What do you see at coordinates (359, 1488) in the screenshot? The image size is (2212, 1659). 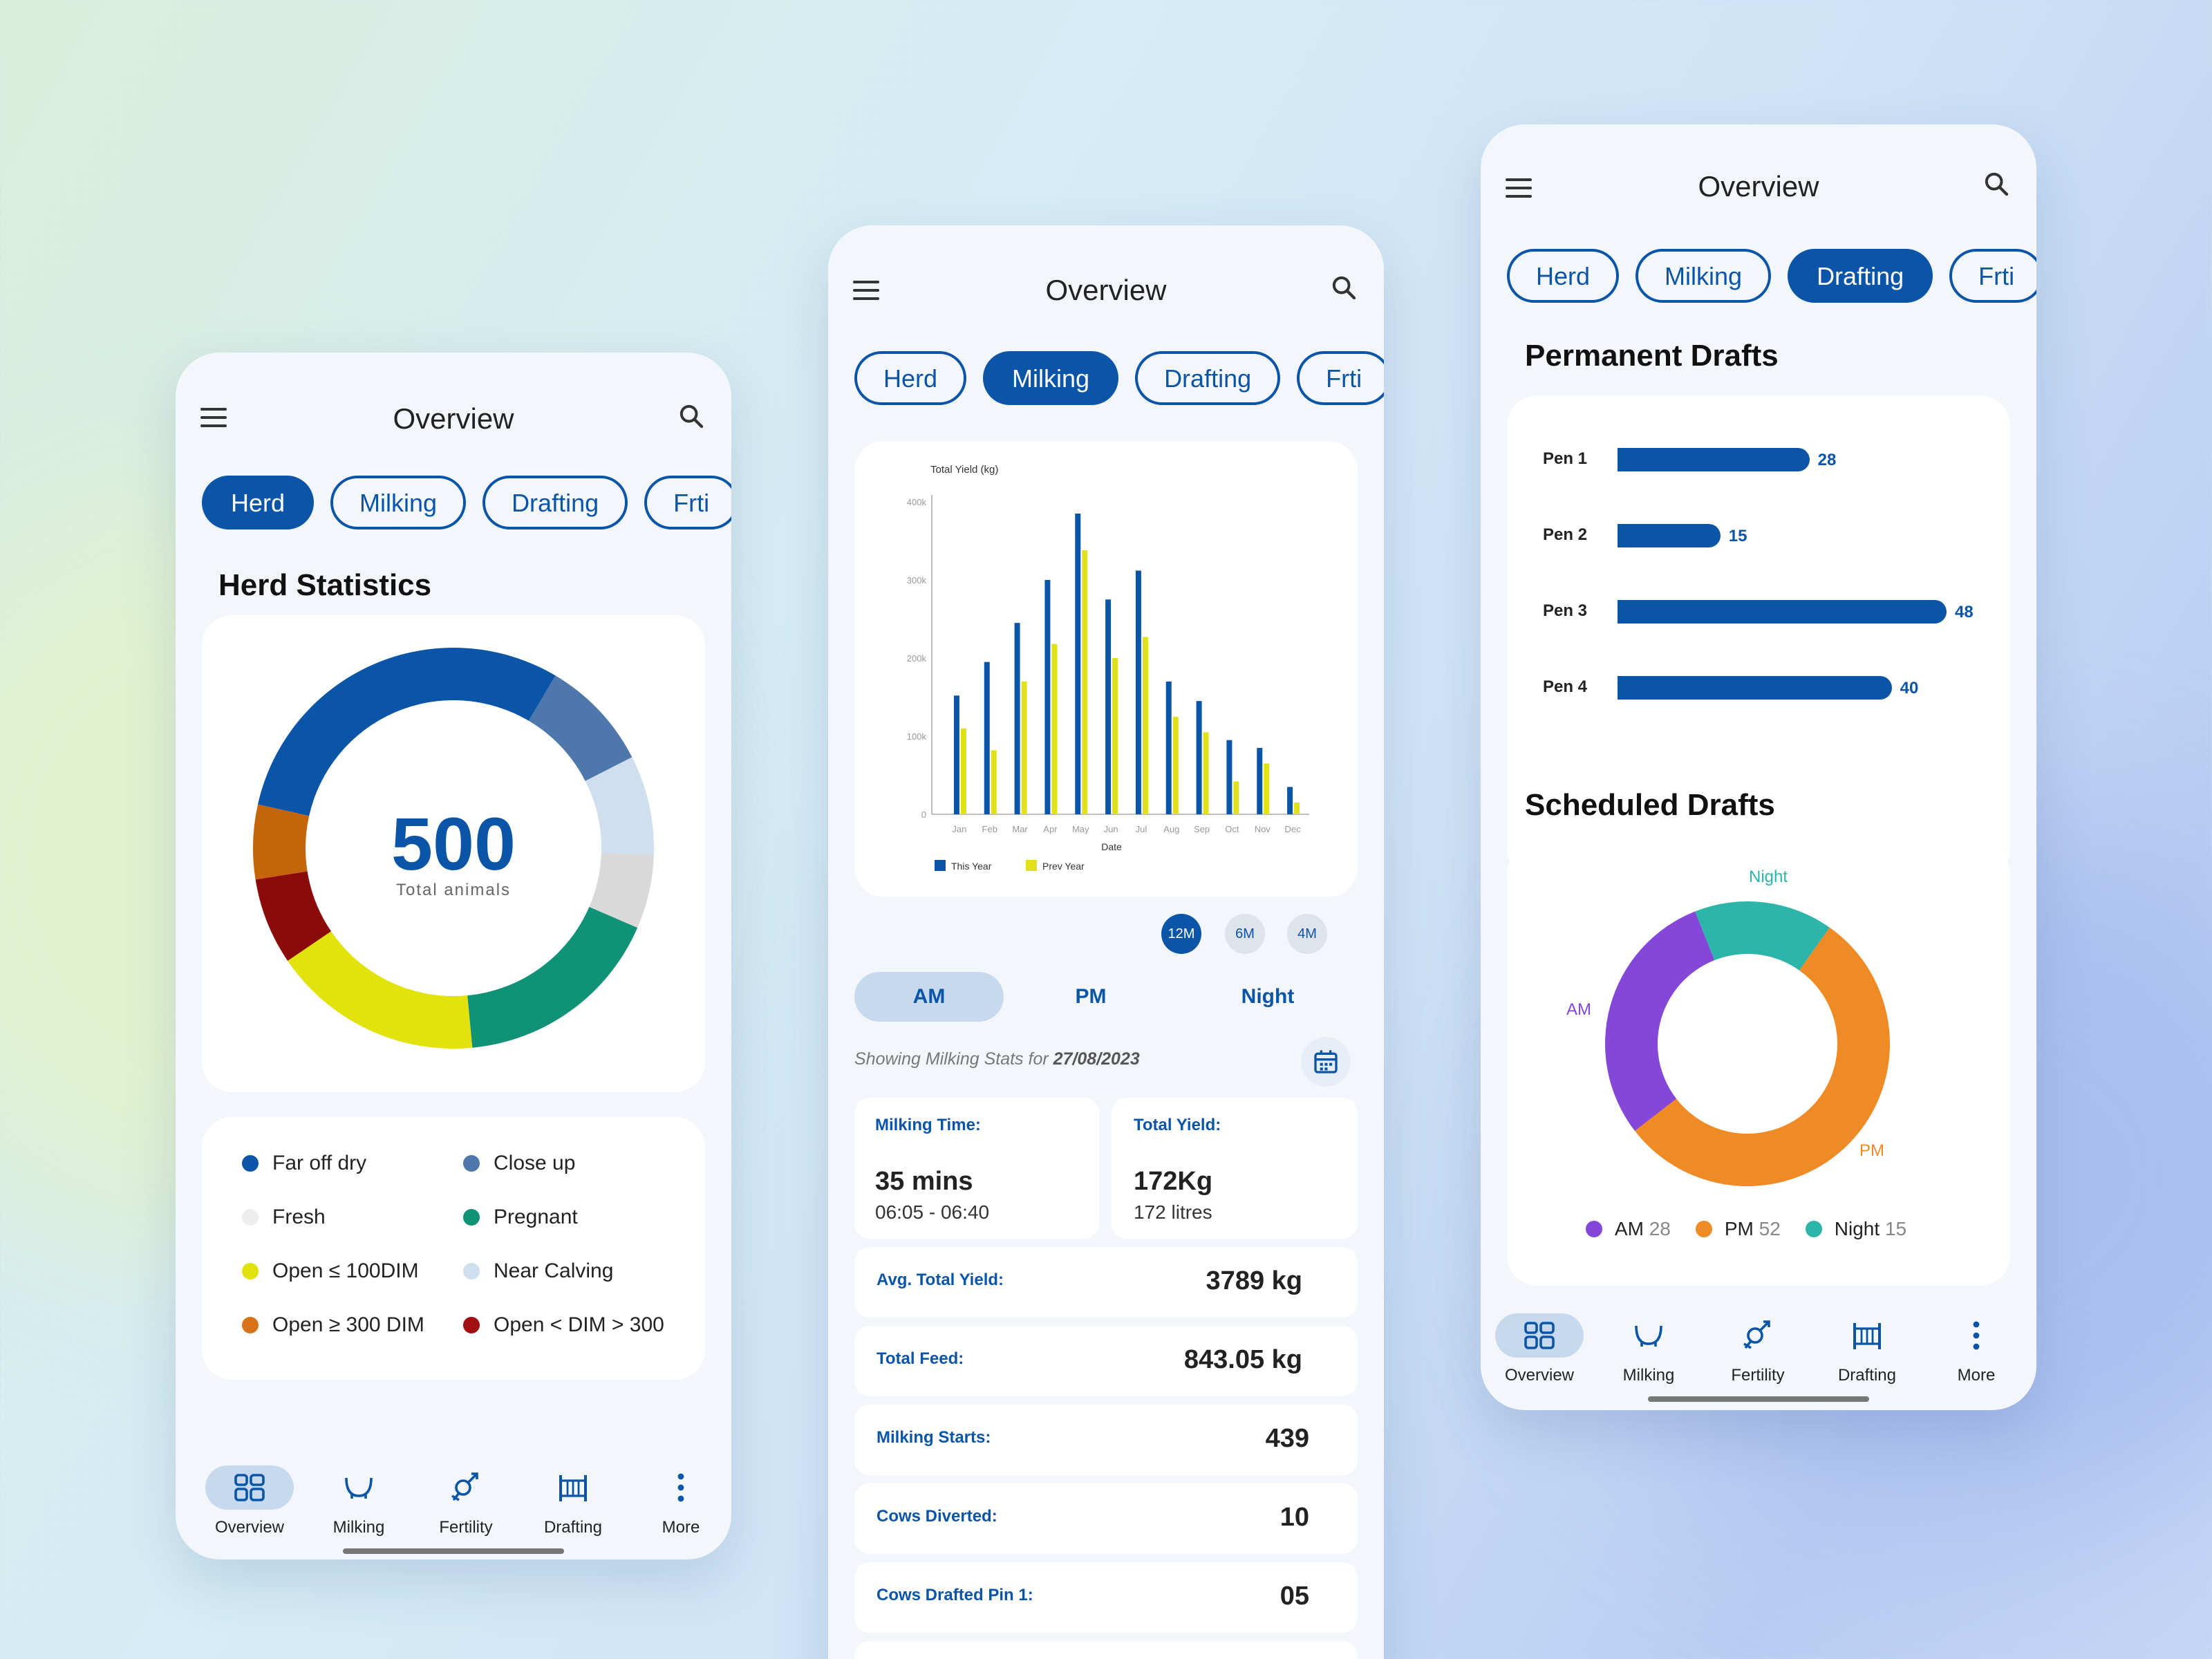 I see `udder-icon` at bounding box center [359, 1488].